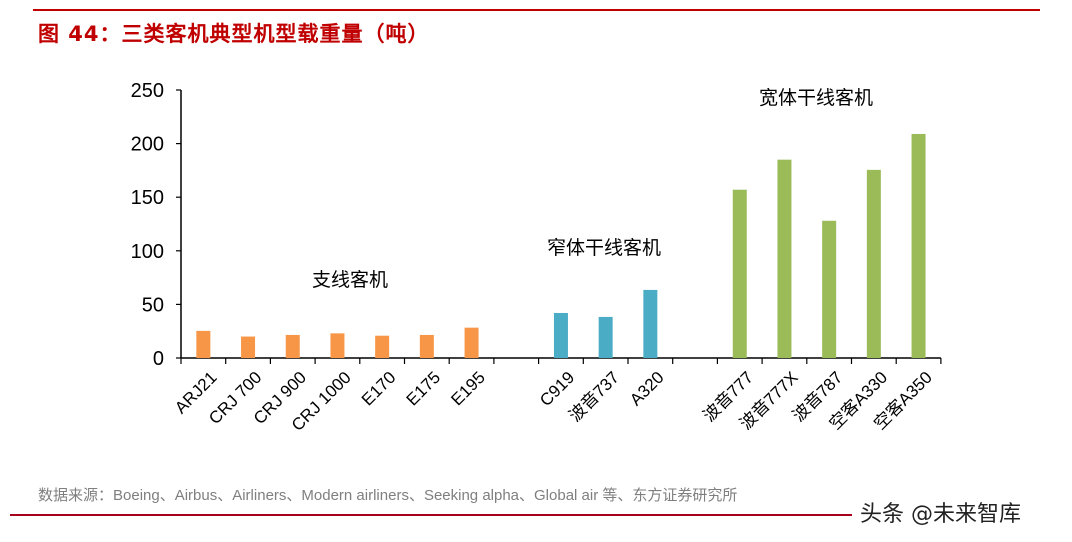 The height and width of the screenshot is (542, 1072). What do you see at coordinates (147, 198) in the screenshot?
I see `y-tick-label: 150` at bounding box center [147, 198].